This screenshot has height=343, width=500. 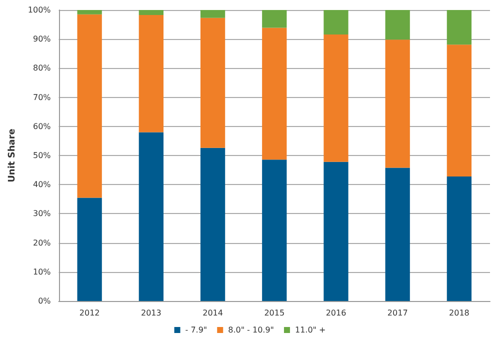 I want to click on y-tick-label: 60%, so click(x=42, y=126).